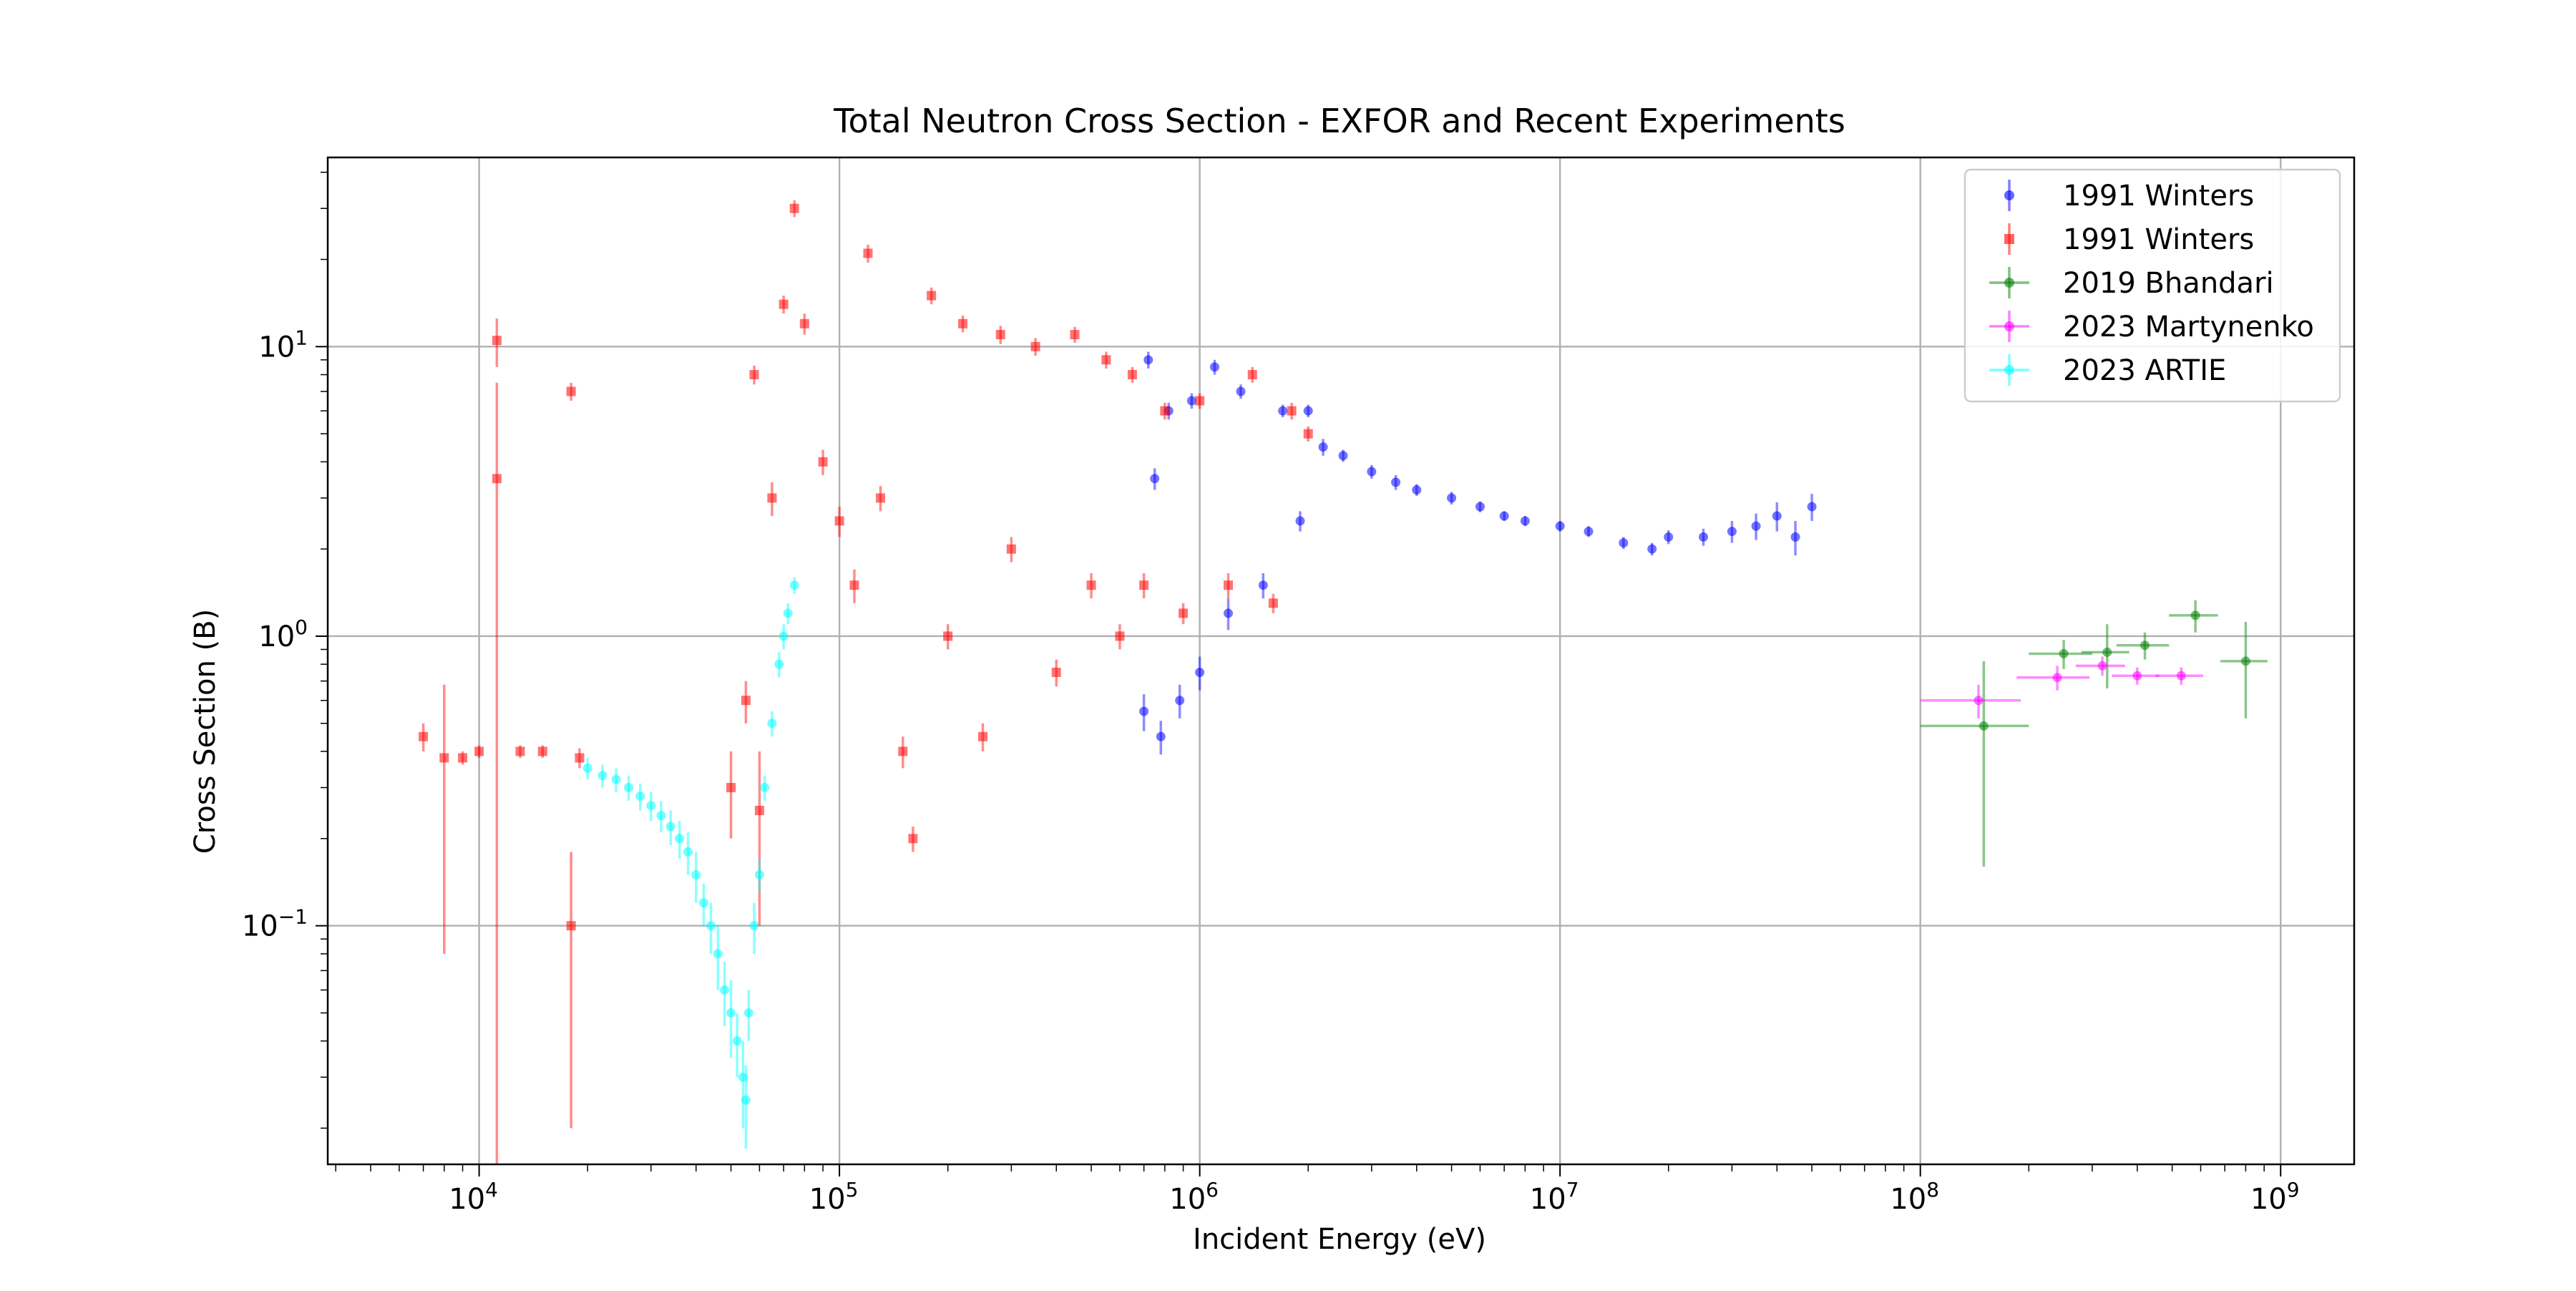 This screenshot has height=1291, width=2576. Describe the element at coordinates (2144, 370) in the screenshot. I see `legend-label: 2023 ARTIE` at that location.